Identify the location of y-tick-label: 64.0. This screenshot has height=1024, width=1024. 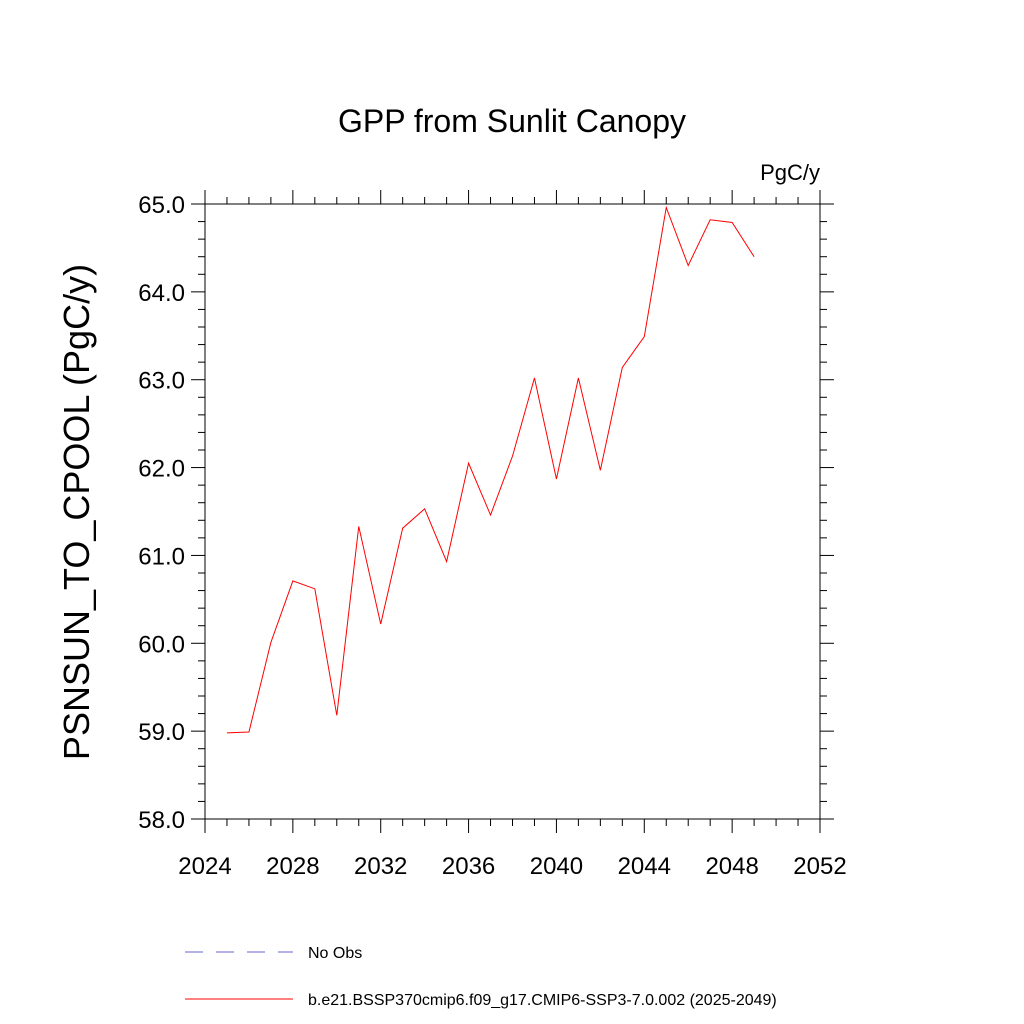
(161, 293).